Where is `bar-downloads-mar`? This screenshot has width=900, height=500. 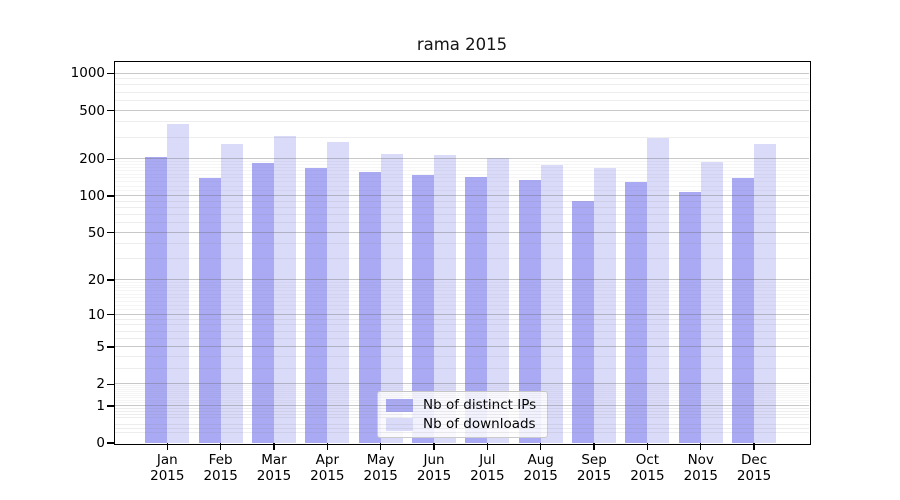 bar-downloads-mar is located at coordinates (284, 289).